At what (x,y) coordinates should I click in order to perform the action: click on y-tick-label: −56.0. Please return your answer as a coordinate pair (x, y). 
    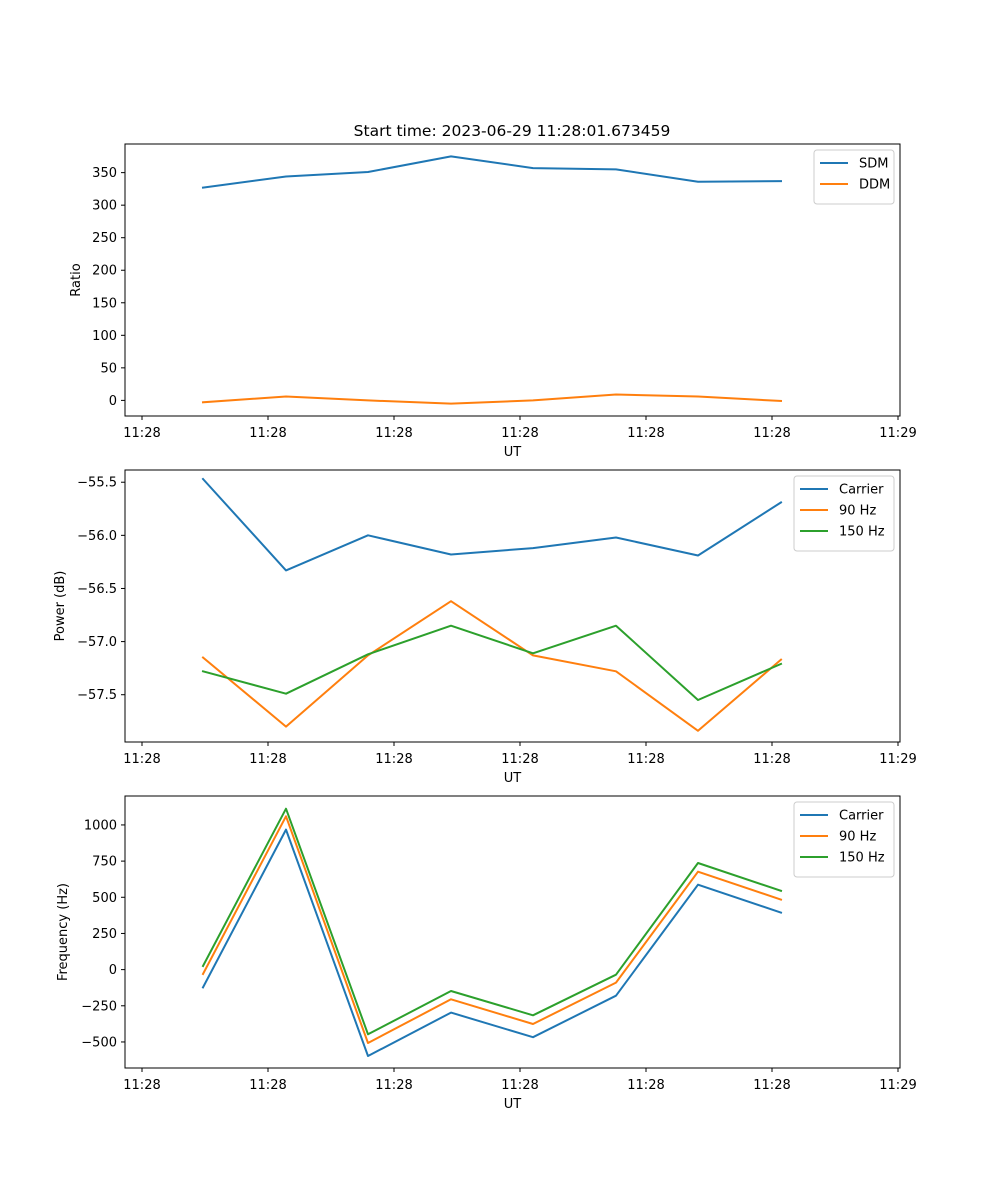
    Looking at the image, I should click on (97, 536).